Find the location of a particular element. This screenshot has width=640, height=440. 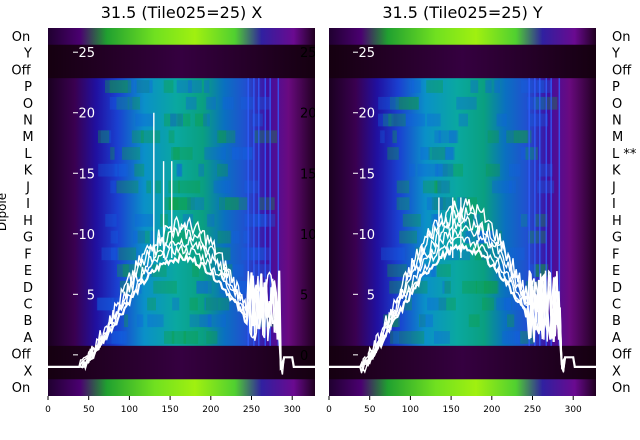

row-label: M is located at coordinates (27, 137).